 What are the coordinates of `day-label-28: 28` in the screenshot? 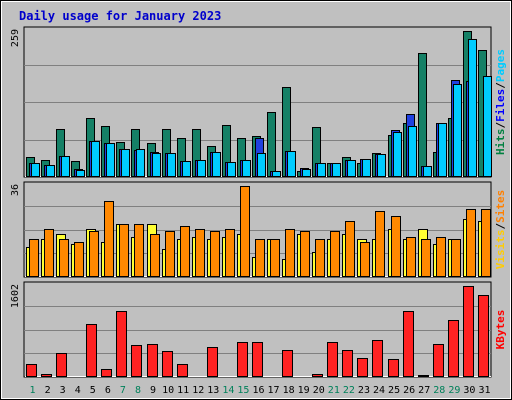 It's located at (439, 390).